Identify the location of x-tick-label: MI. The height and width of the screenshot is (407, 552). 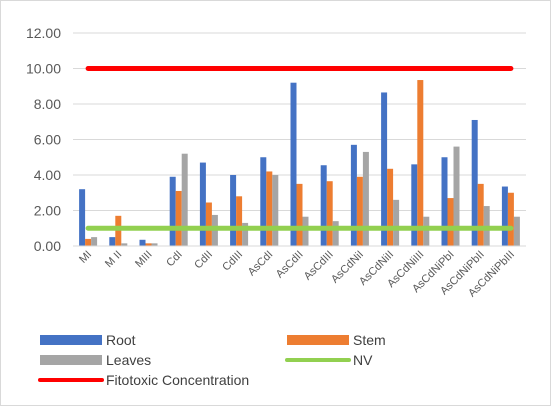
(85, 257).